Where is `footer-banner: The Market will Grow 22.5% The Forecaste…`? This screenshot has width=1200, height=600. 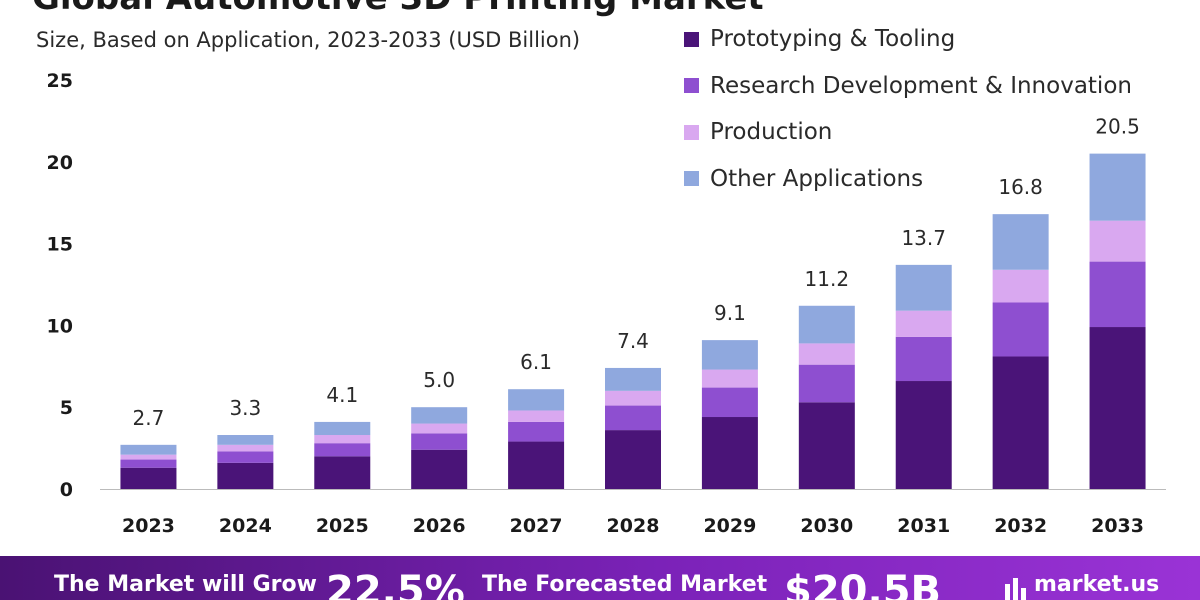 footer-banner: The Market will Grow 22.5% The Forecaste… is located at coordinates (600, 578).